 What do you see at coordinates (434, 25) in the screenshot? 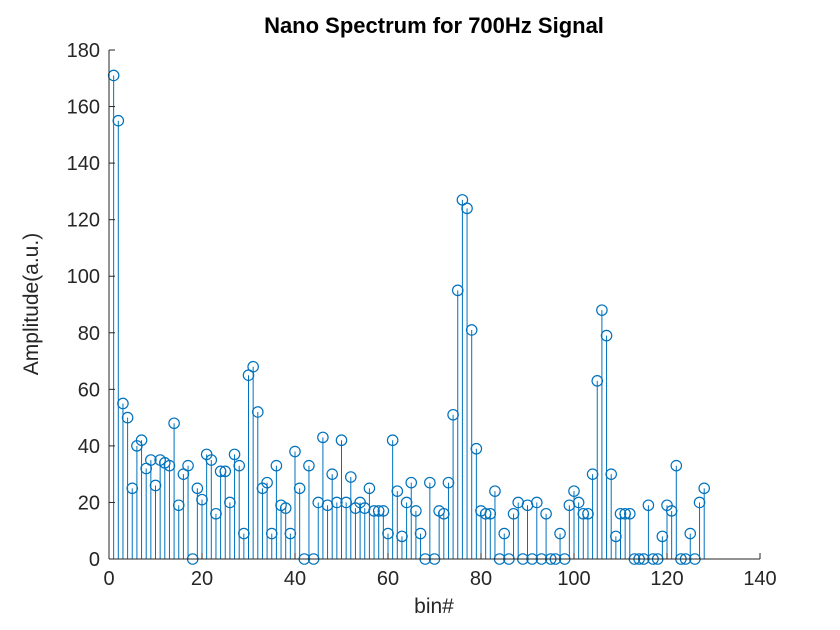
I see `chart-title: Nano Spectrum for 700Hz Signal` at bounding box center [434, 25].